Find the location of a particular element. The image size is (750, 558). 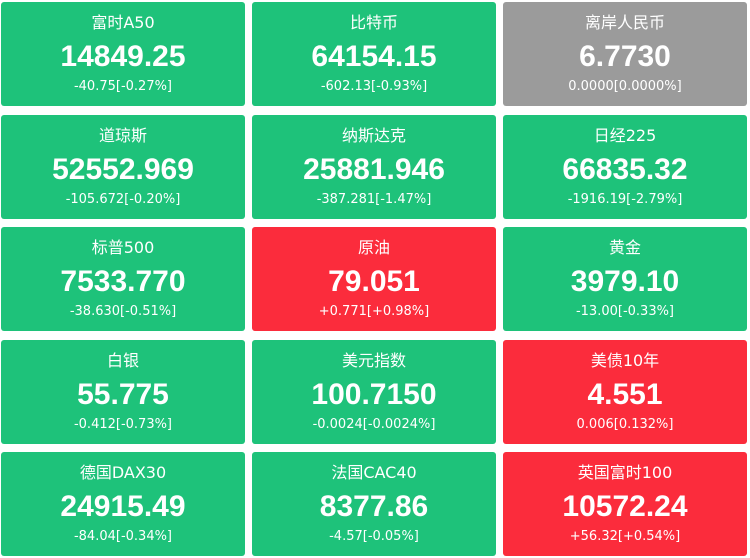

quote-change: -602.13[-0.93%] is located at coordinates (374, 86).